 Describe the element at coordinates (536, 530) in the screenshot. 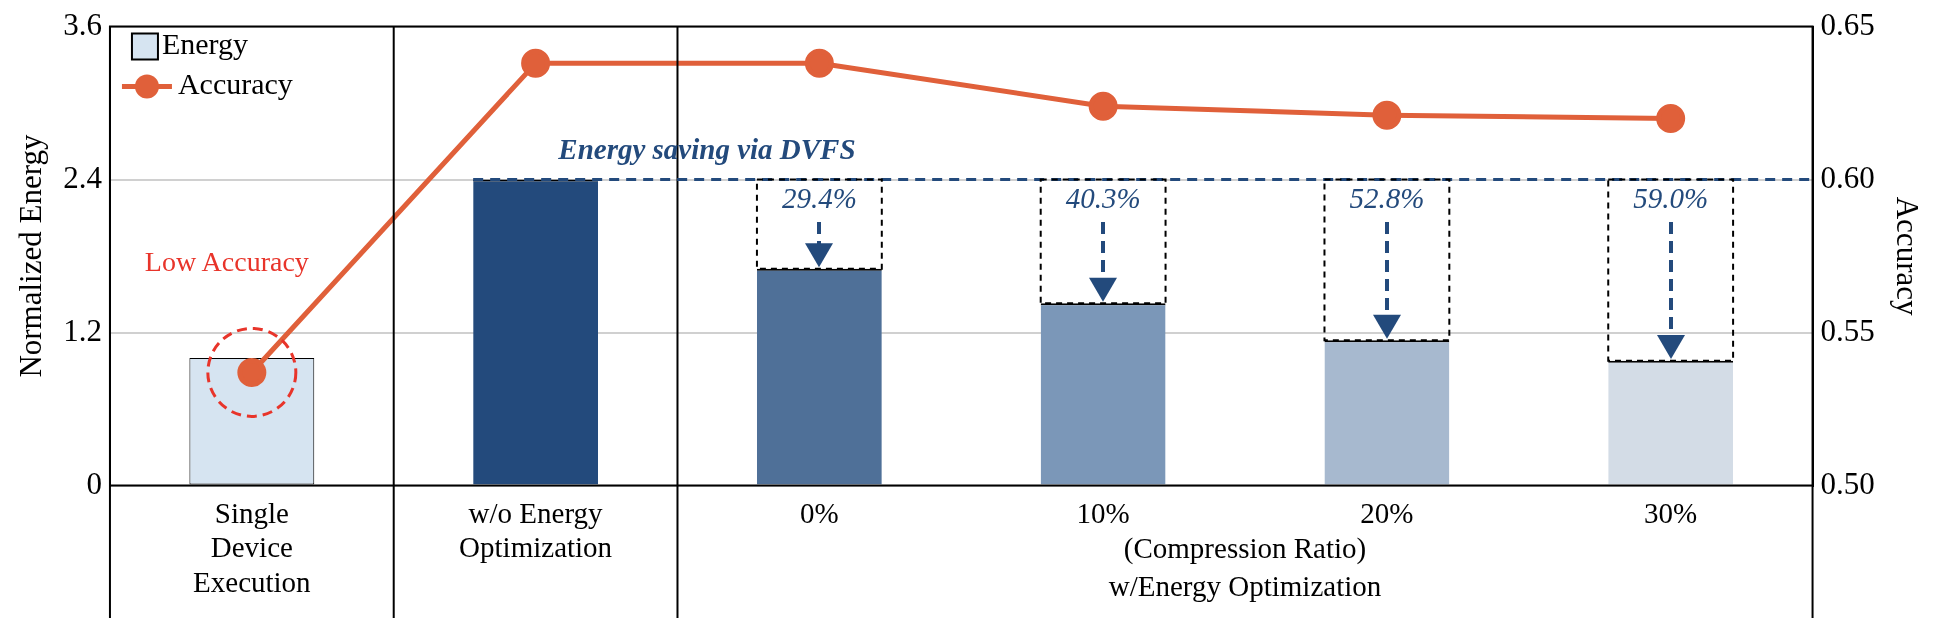

I see `x-tick-label: w/o Energy Optimization` at that location.